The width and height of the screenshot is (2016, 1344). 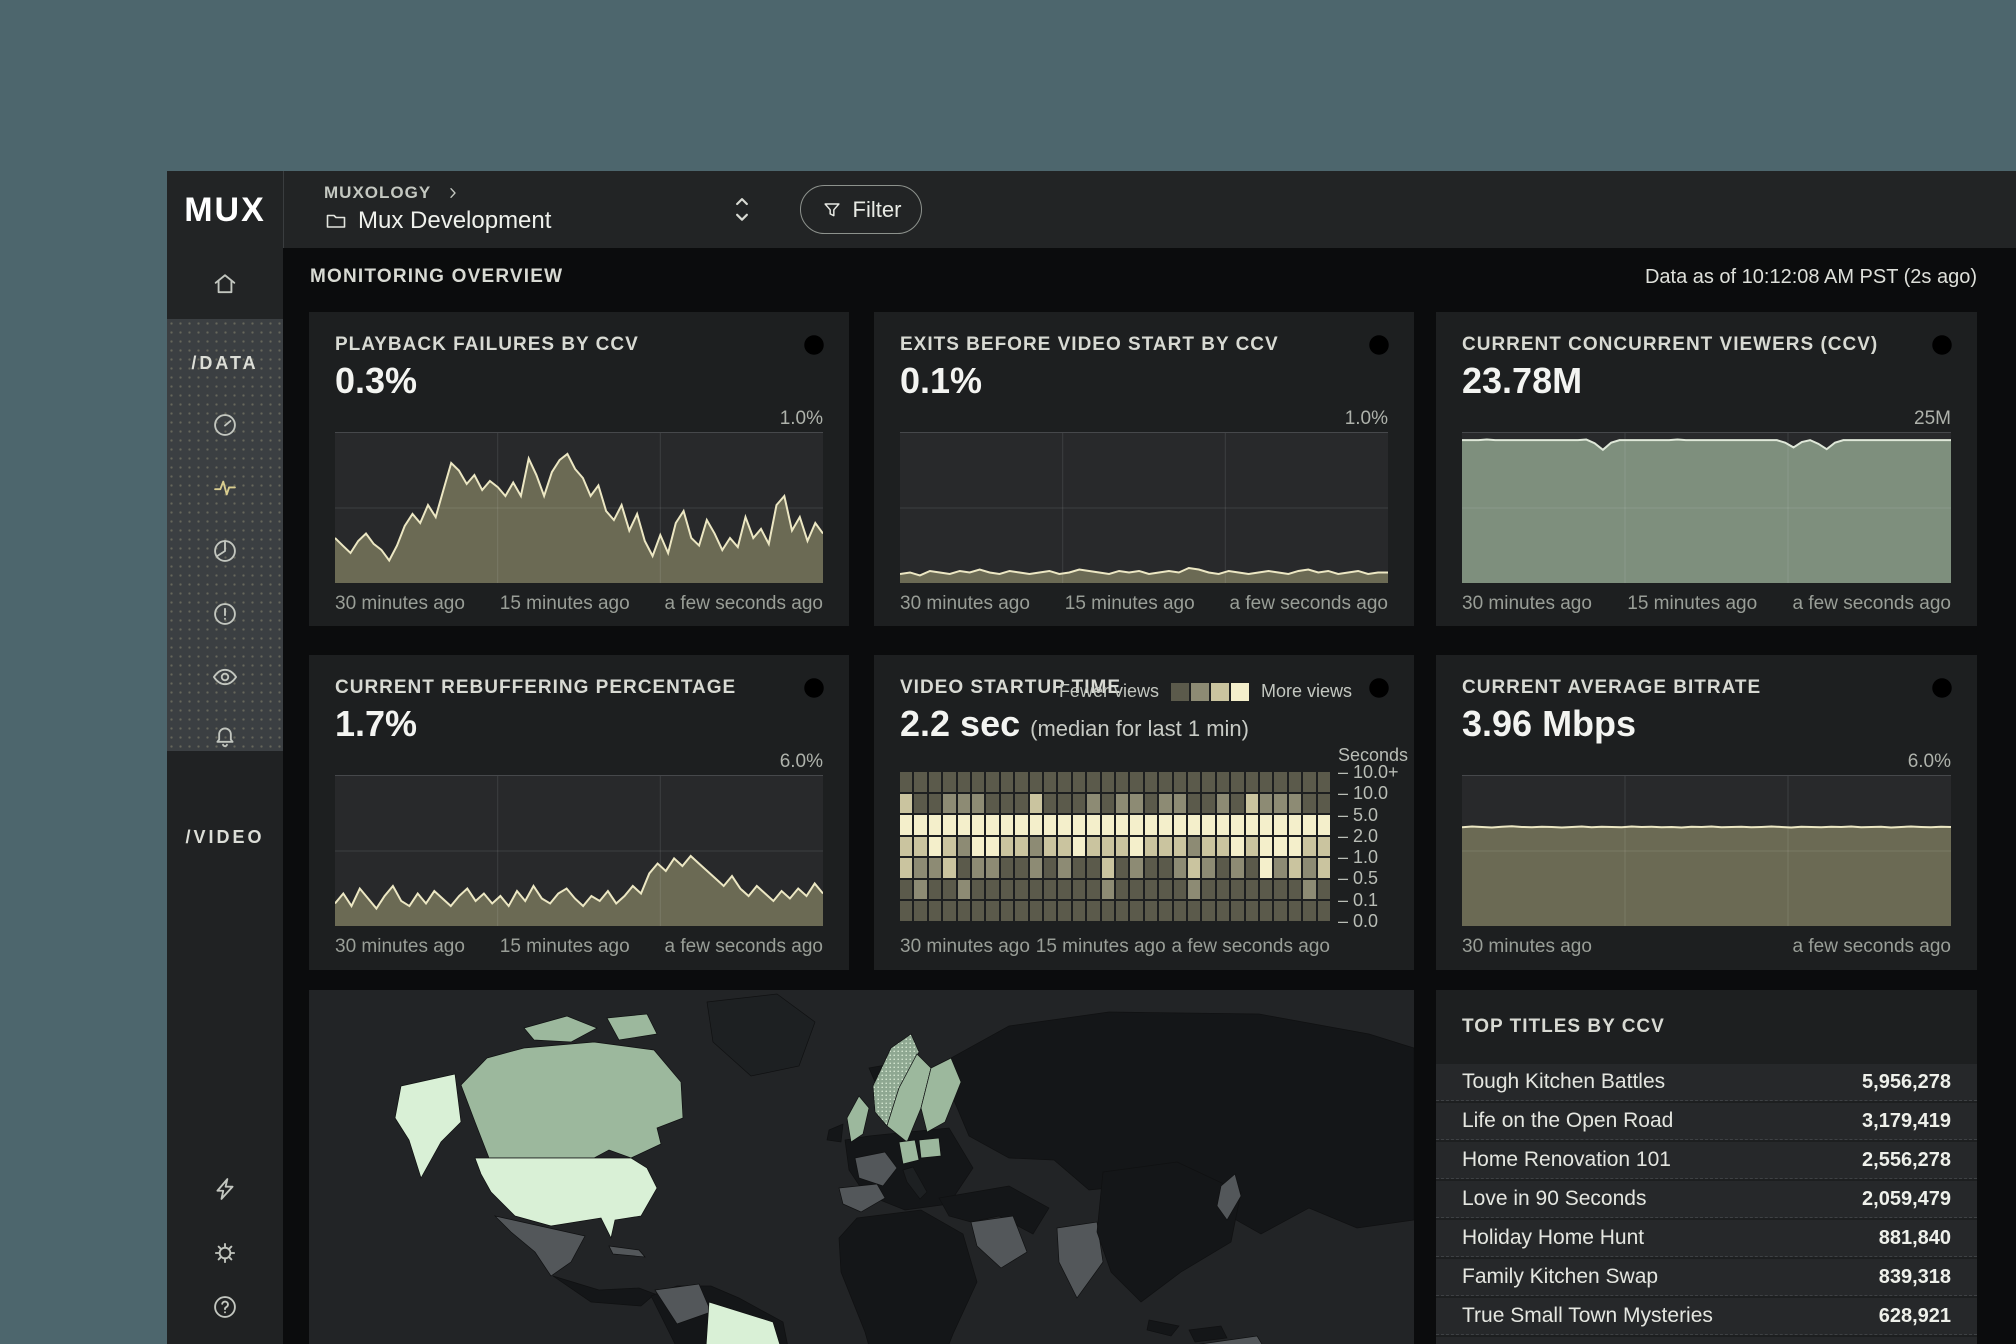 What do you see at coordinates (742, 209) in the screenshot?
I see `environment-select-chevrons` at bounding box center [742, 209].